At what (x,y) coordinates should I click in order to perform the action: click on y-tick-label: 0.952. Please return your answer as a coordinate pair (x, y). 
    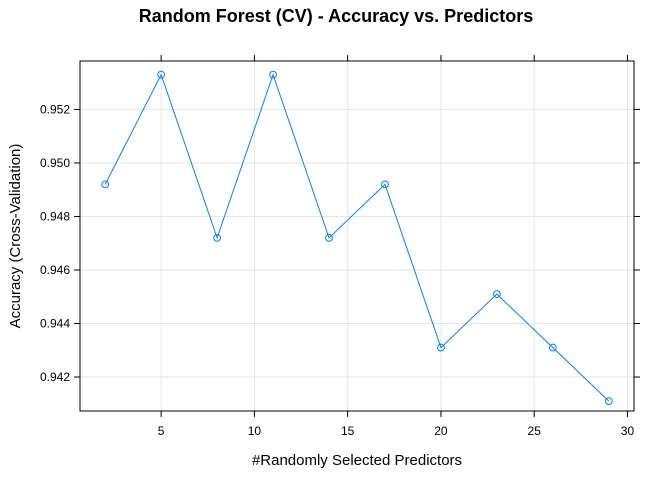
    Looking at the image, I should click on (55, 109).